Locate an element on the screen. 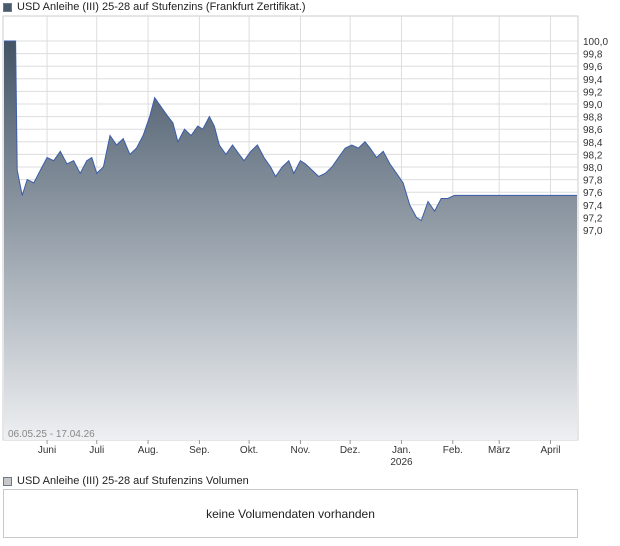 Image resolution: width=620 pixels, height=546 pixels. y-tick-label: 99,8 is located at coordinates (593, 55).